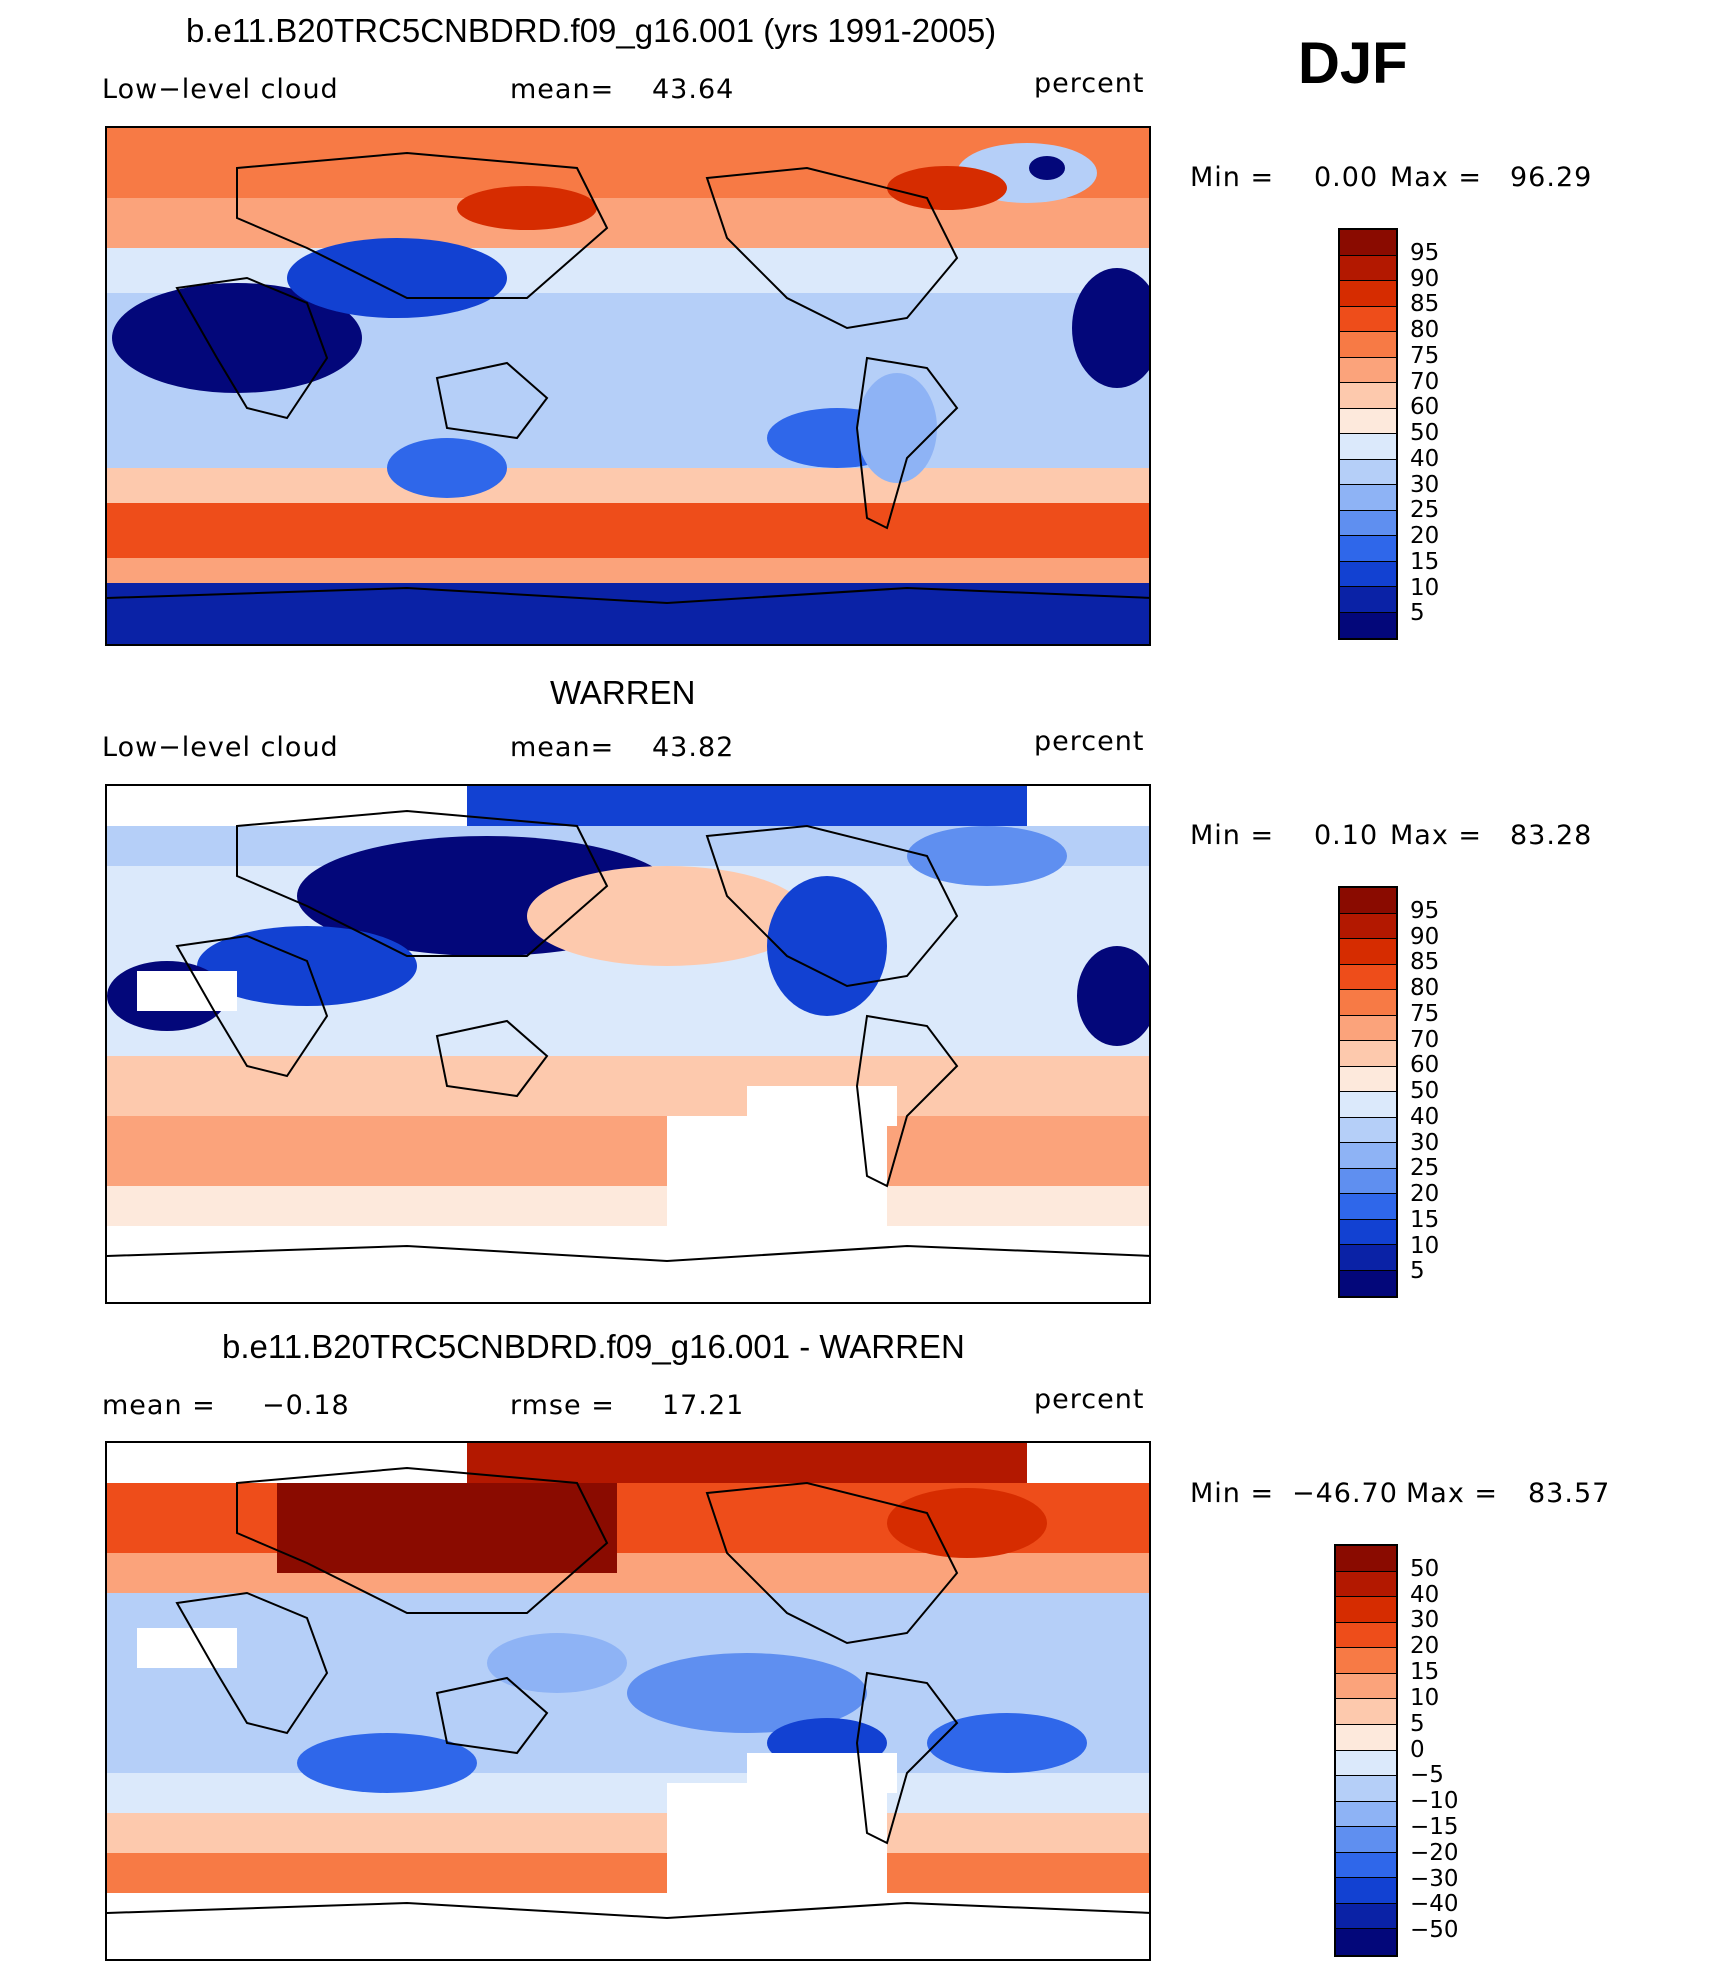 The image size is (1710, 1963). What do you see at coordinates (220, 747) in the screenshot?
I see `panel2-variable-label: Low−level cloud` at bounding box center [220, 747].